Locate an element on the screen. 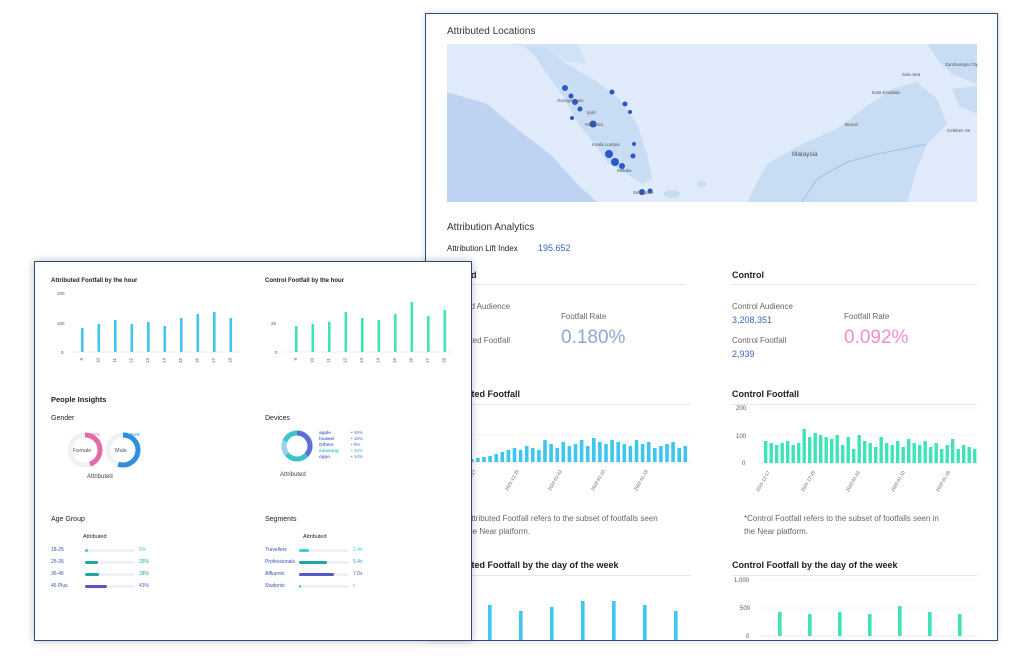 Image resolution: width=1024 pixels, height=660 pixels. control-daily-x-tick: 2022-01-18 is located at coordinates (943, 481).